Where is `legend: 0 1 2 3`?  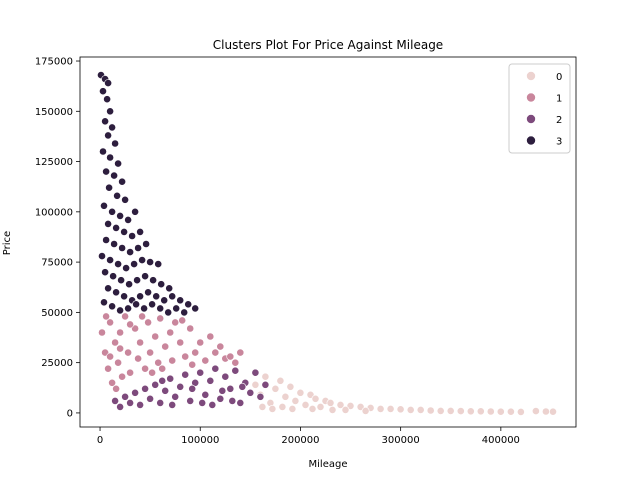
legend: 0 1 2 3 is located at coordinates (539, 108).